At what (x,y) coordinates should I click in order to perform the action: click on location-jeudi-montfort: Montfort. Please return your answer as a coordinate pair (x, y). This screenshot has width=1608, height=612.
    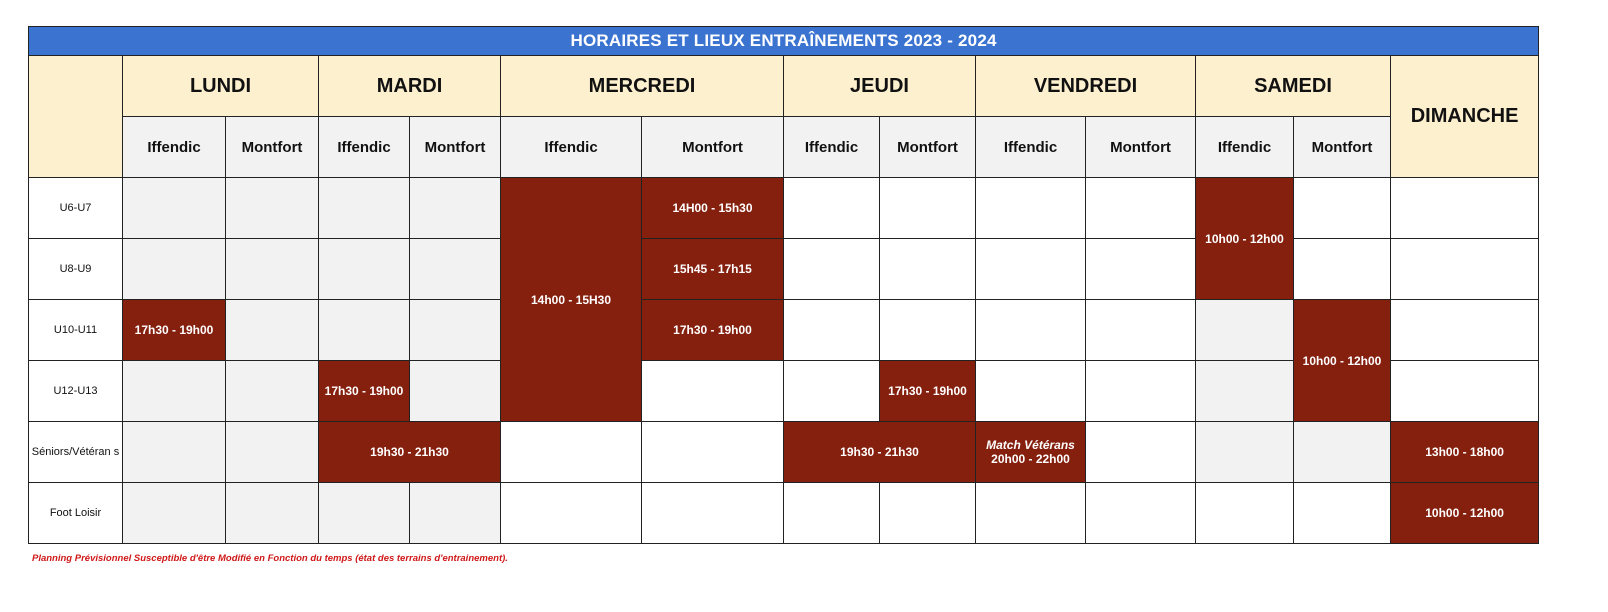
    Looking at the image, I should click on (927, 147).